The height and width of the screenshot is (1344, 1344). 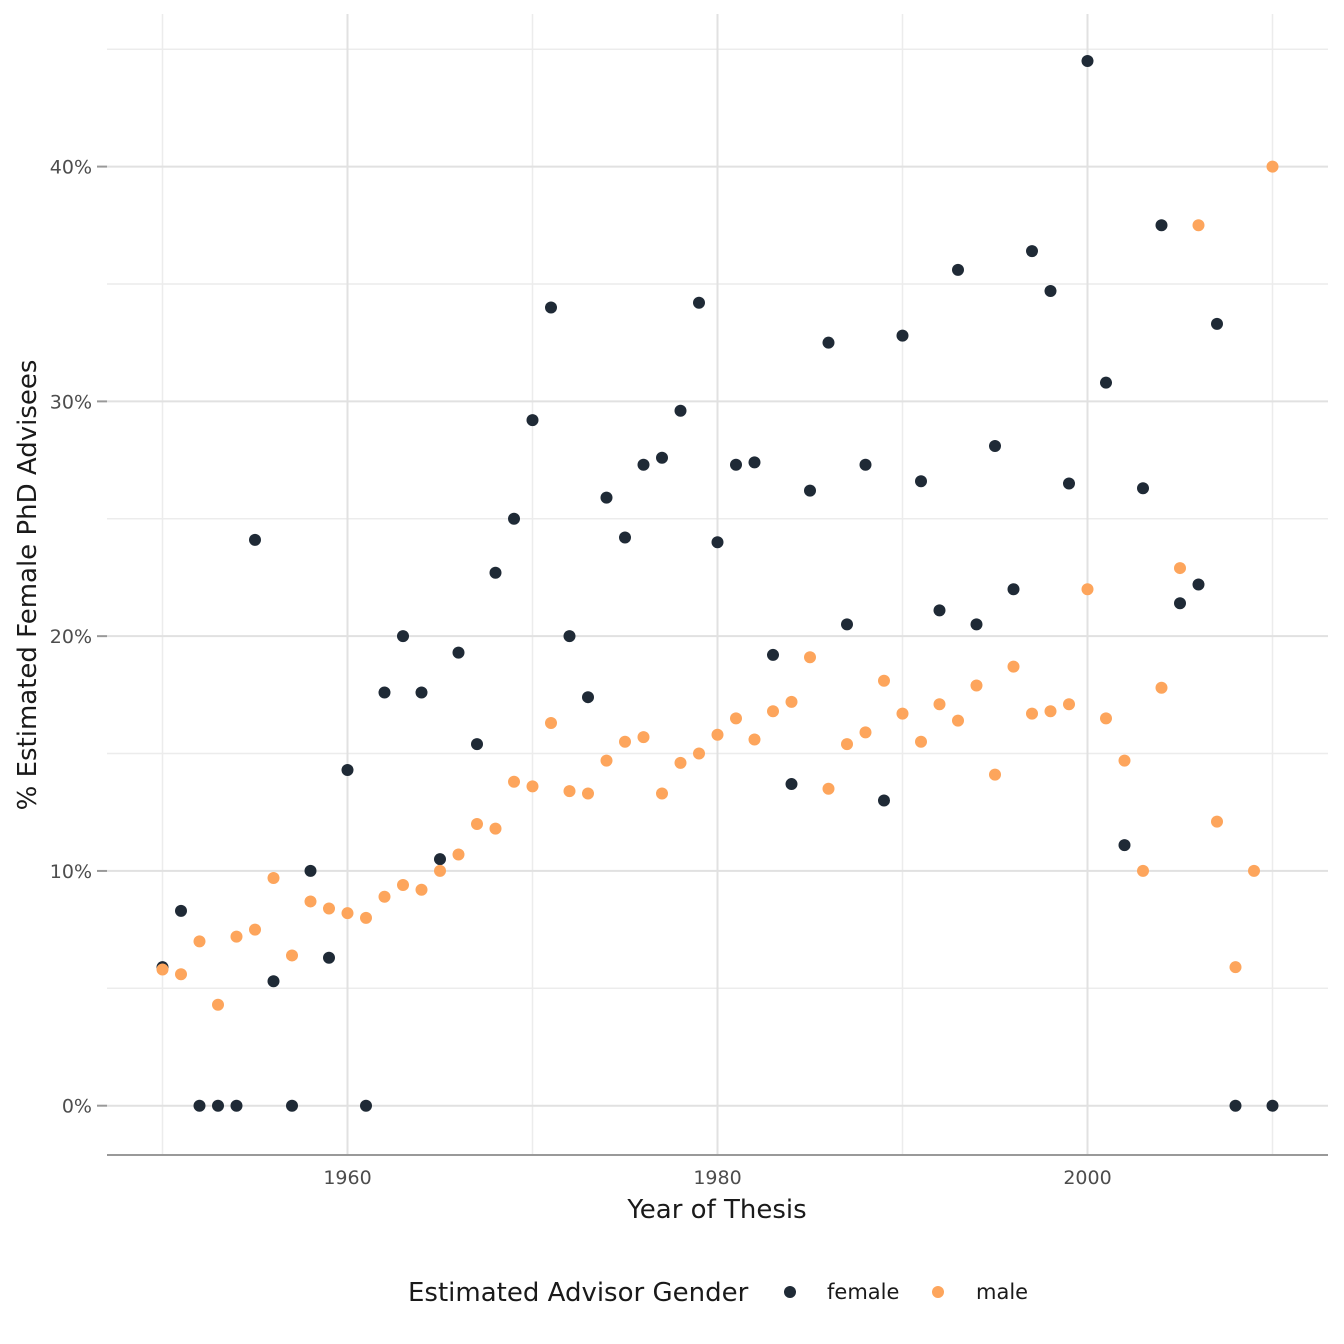 I want to click on x-axis-title: Year of Thesis, so click(x=716, y=1210).